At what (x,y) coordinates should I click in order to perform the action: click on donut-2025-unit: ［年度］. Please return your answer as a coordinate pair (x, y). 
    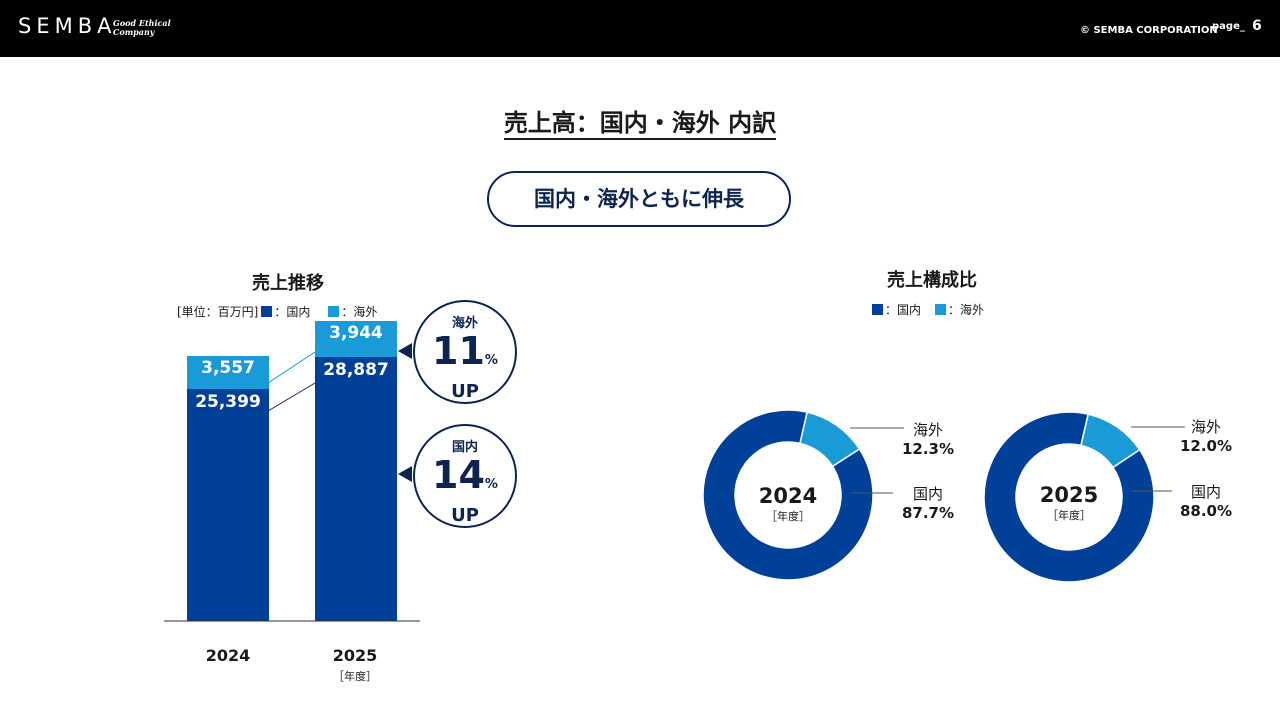
    Looking at the image, I should click on (1069, 515).